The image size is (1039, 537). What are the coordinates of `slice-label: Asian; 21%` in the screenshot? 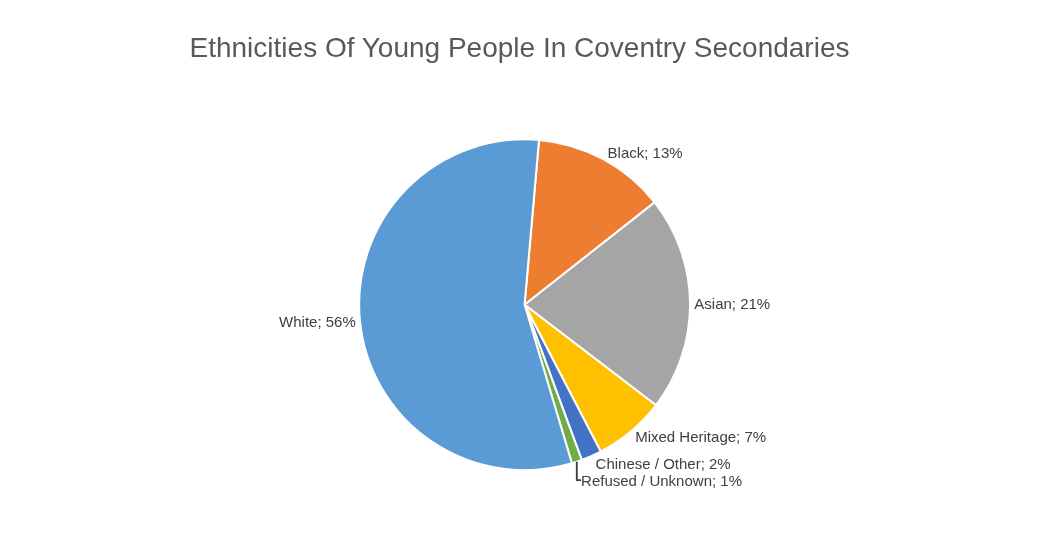 It's located at (732, 304).